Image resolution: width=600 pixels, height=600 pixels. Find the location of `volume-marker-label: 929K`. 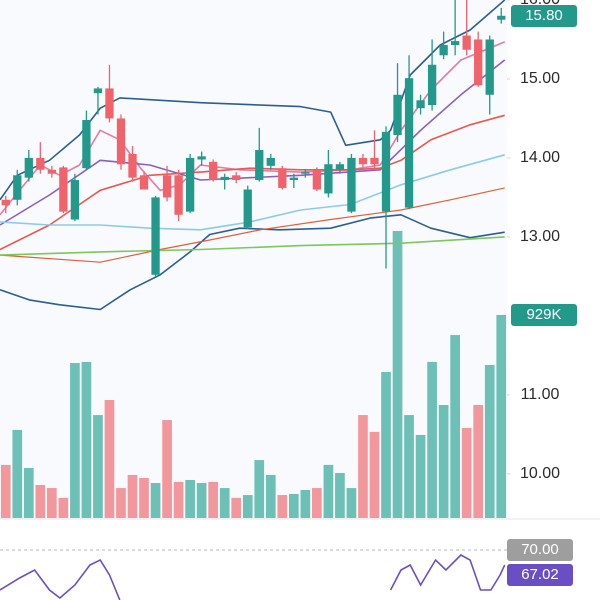

volume-marker-label: 929K is located at coordinates (543, 314).